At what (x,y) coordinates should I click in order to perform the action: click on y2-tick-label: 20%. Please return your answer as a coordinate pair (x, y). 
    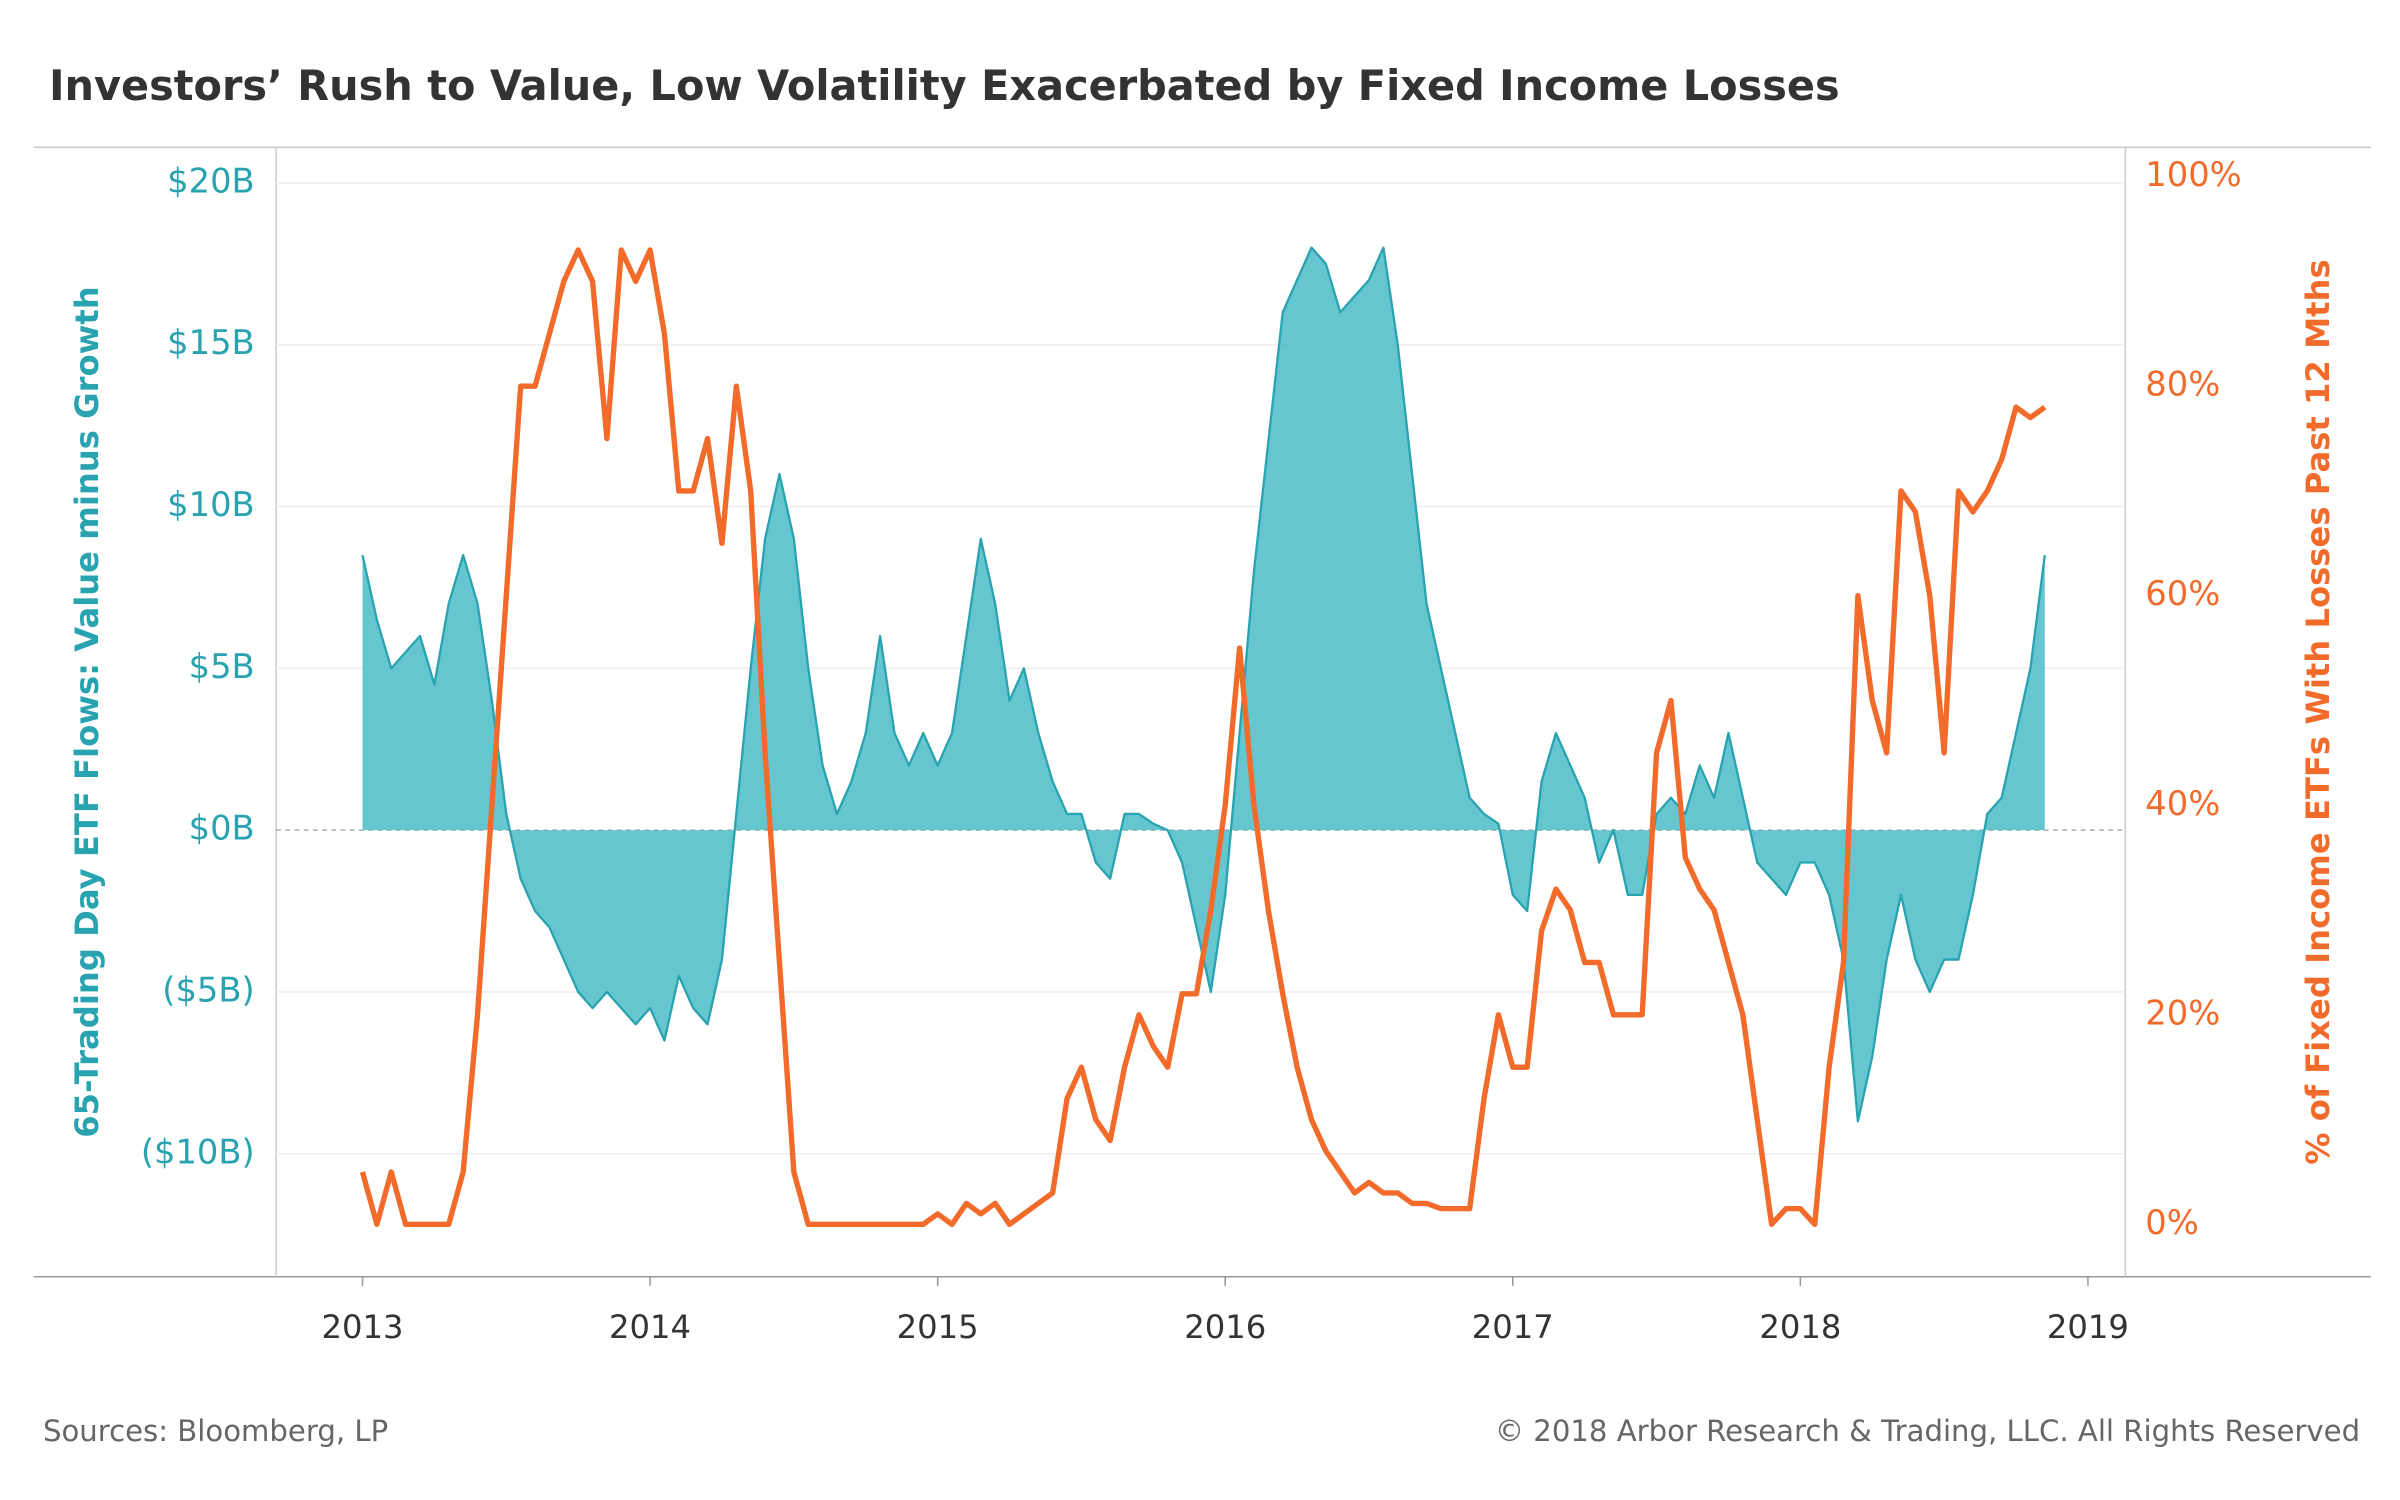
    Looking at the image, I should click on (2182, 1012).